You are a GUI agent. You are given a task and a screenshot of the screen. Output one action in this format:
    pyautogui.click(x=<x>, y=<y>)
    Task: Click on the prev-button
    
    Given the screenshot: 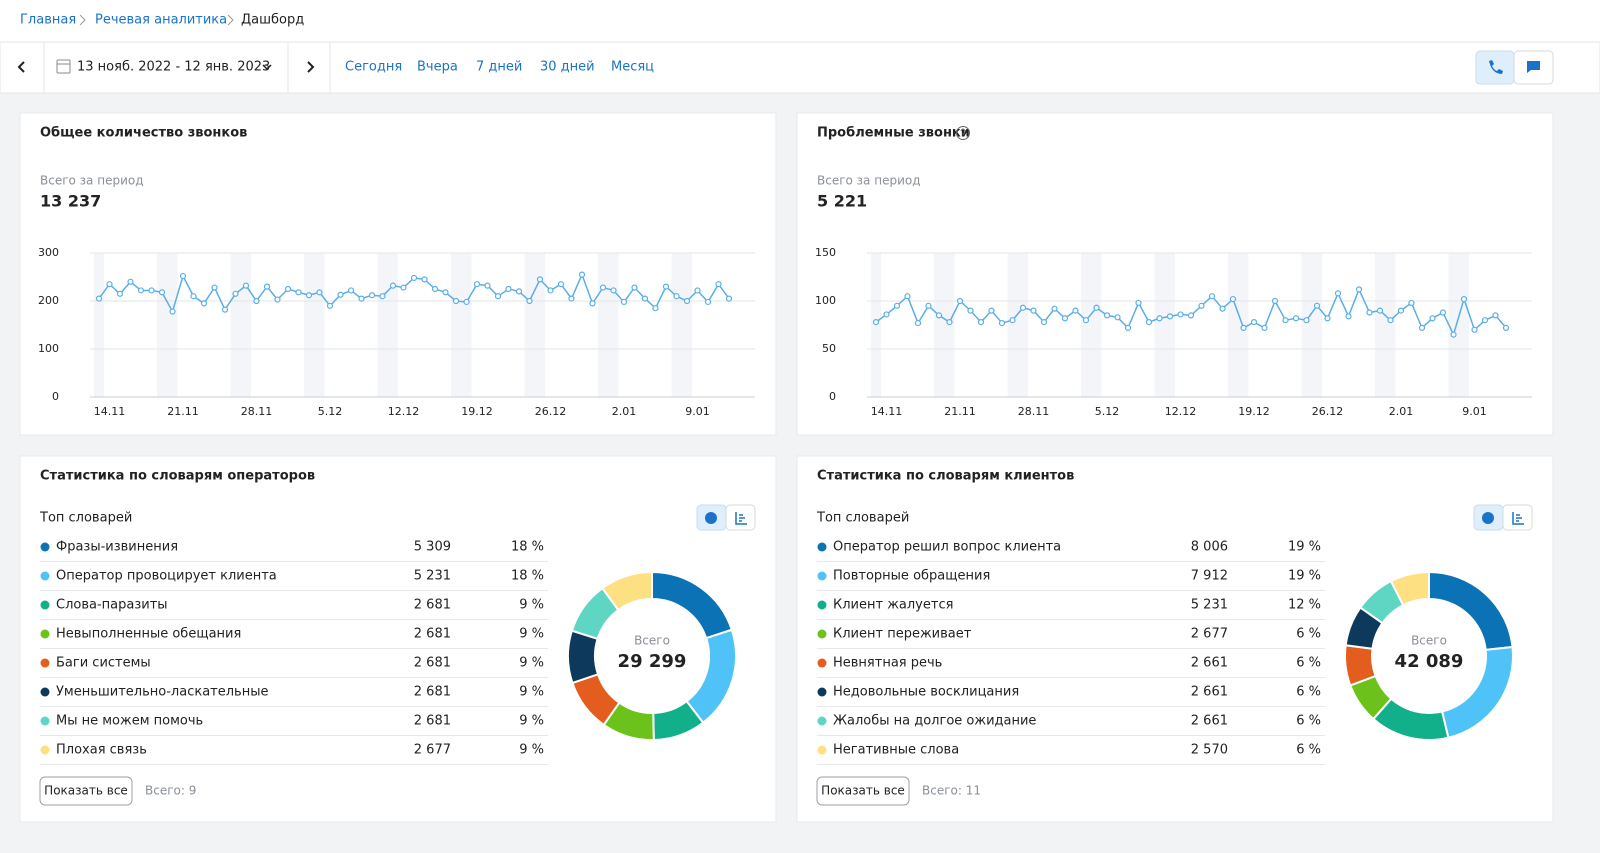 What is the action you would take?
    pyautogui.click(x=21, y=67)
    